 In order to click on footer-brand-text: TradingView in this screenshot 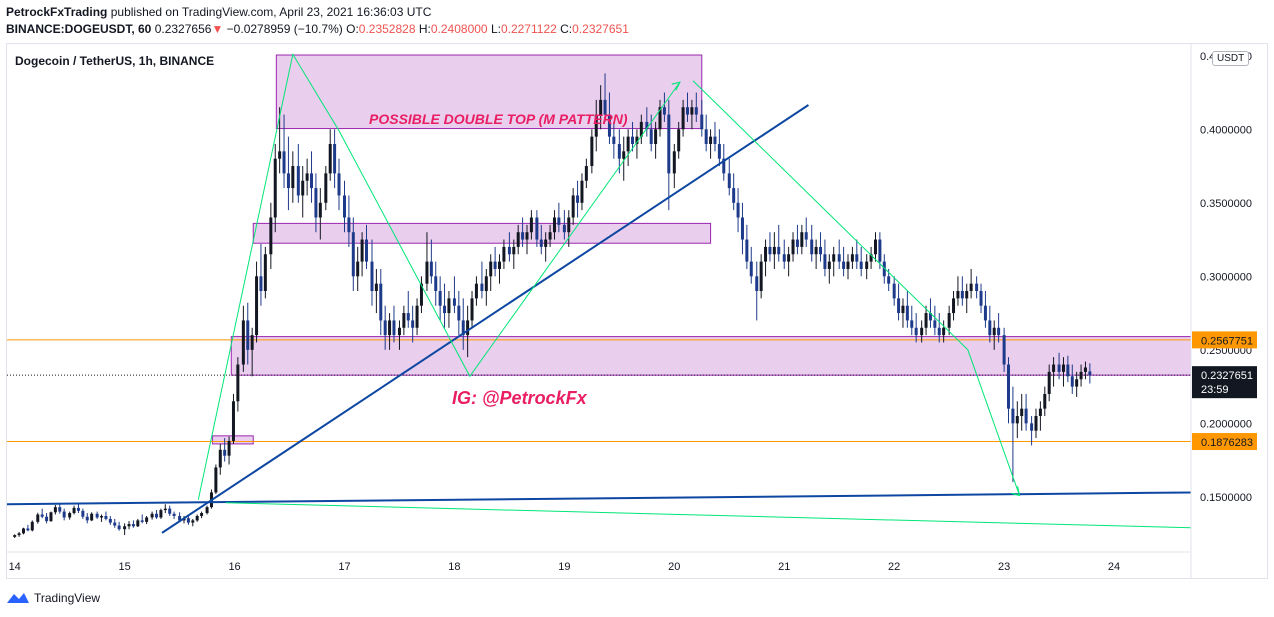, I will do `click(67, 598)`.